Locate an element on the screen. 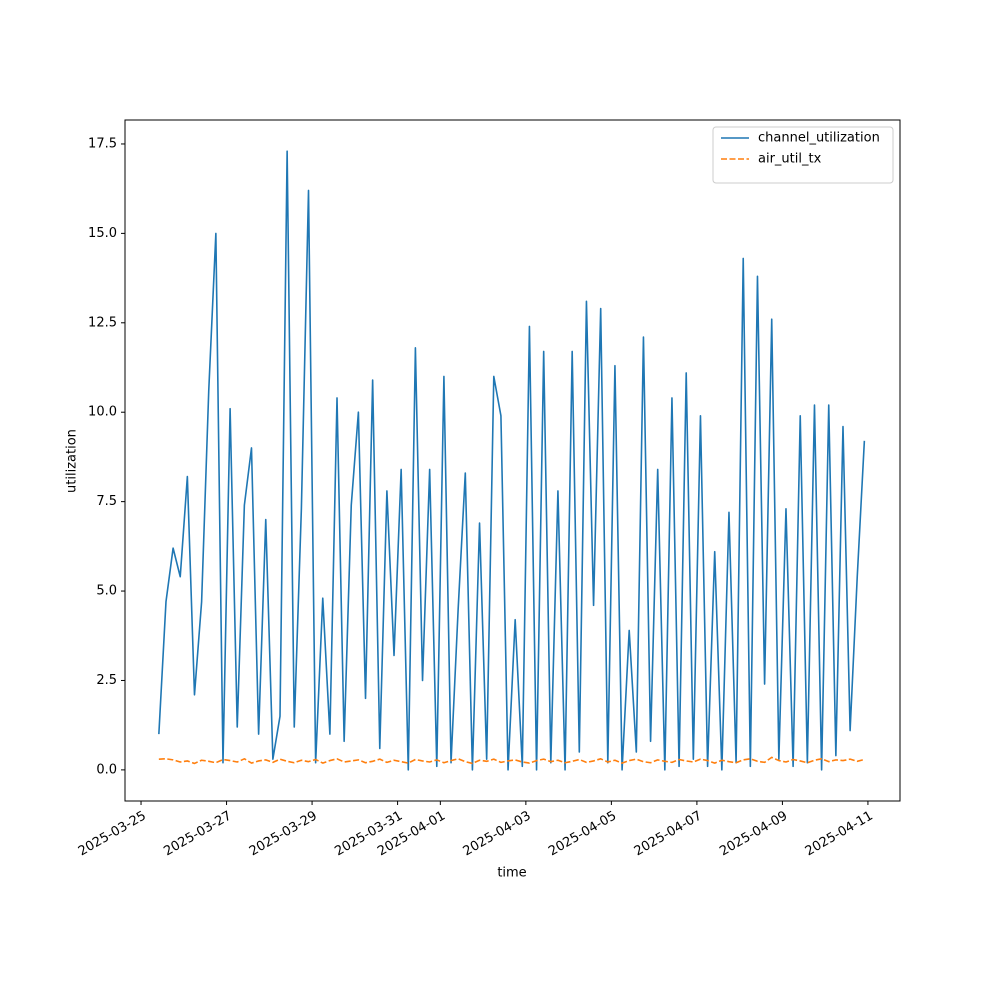 The image size is (1000, 1000). y-tick-label: 5.0 is located at coordinates (106, 591).